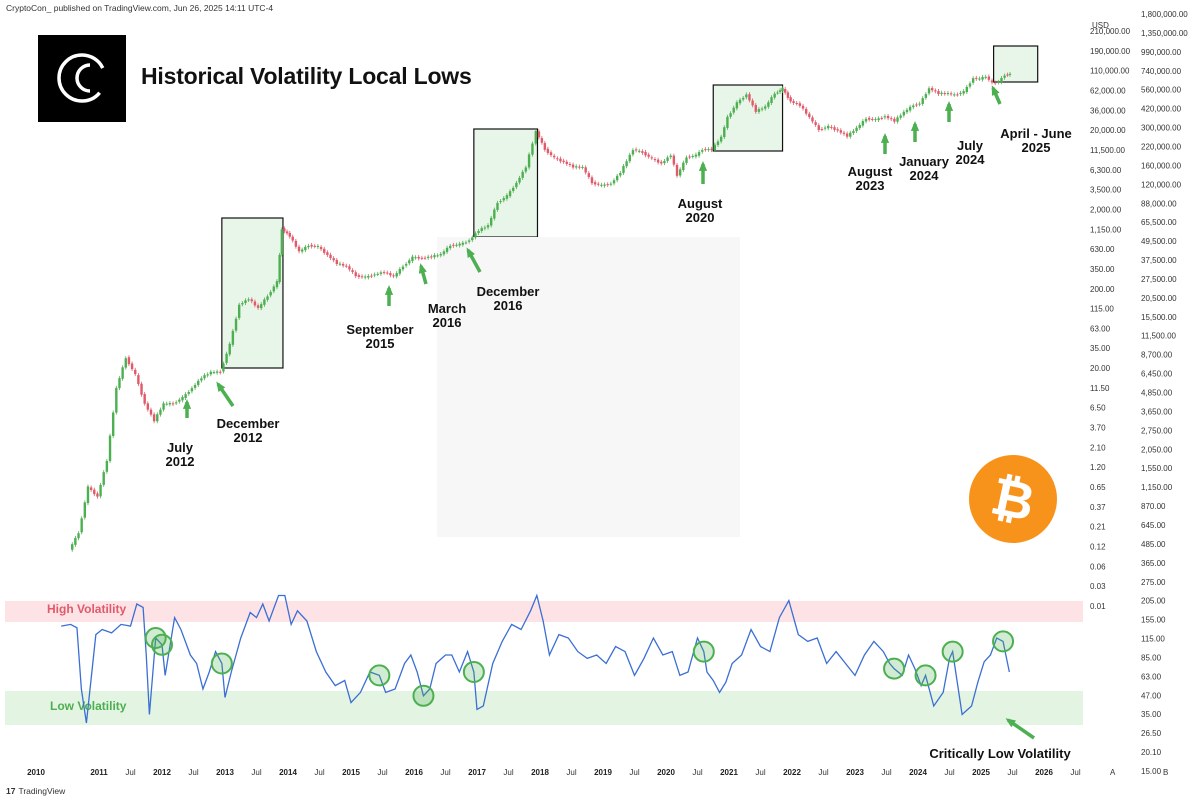 This screenshot has width=1200, height=801. Describe the element at coordinates (11, 791) in the screenshot. I see `tradingview-logo-icon: 17` at that location.